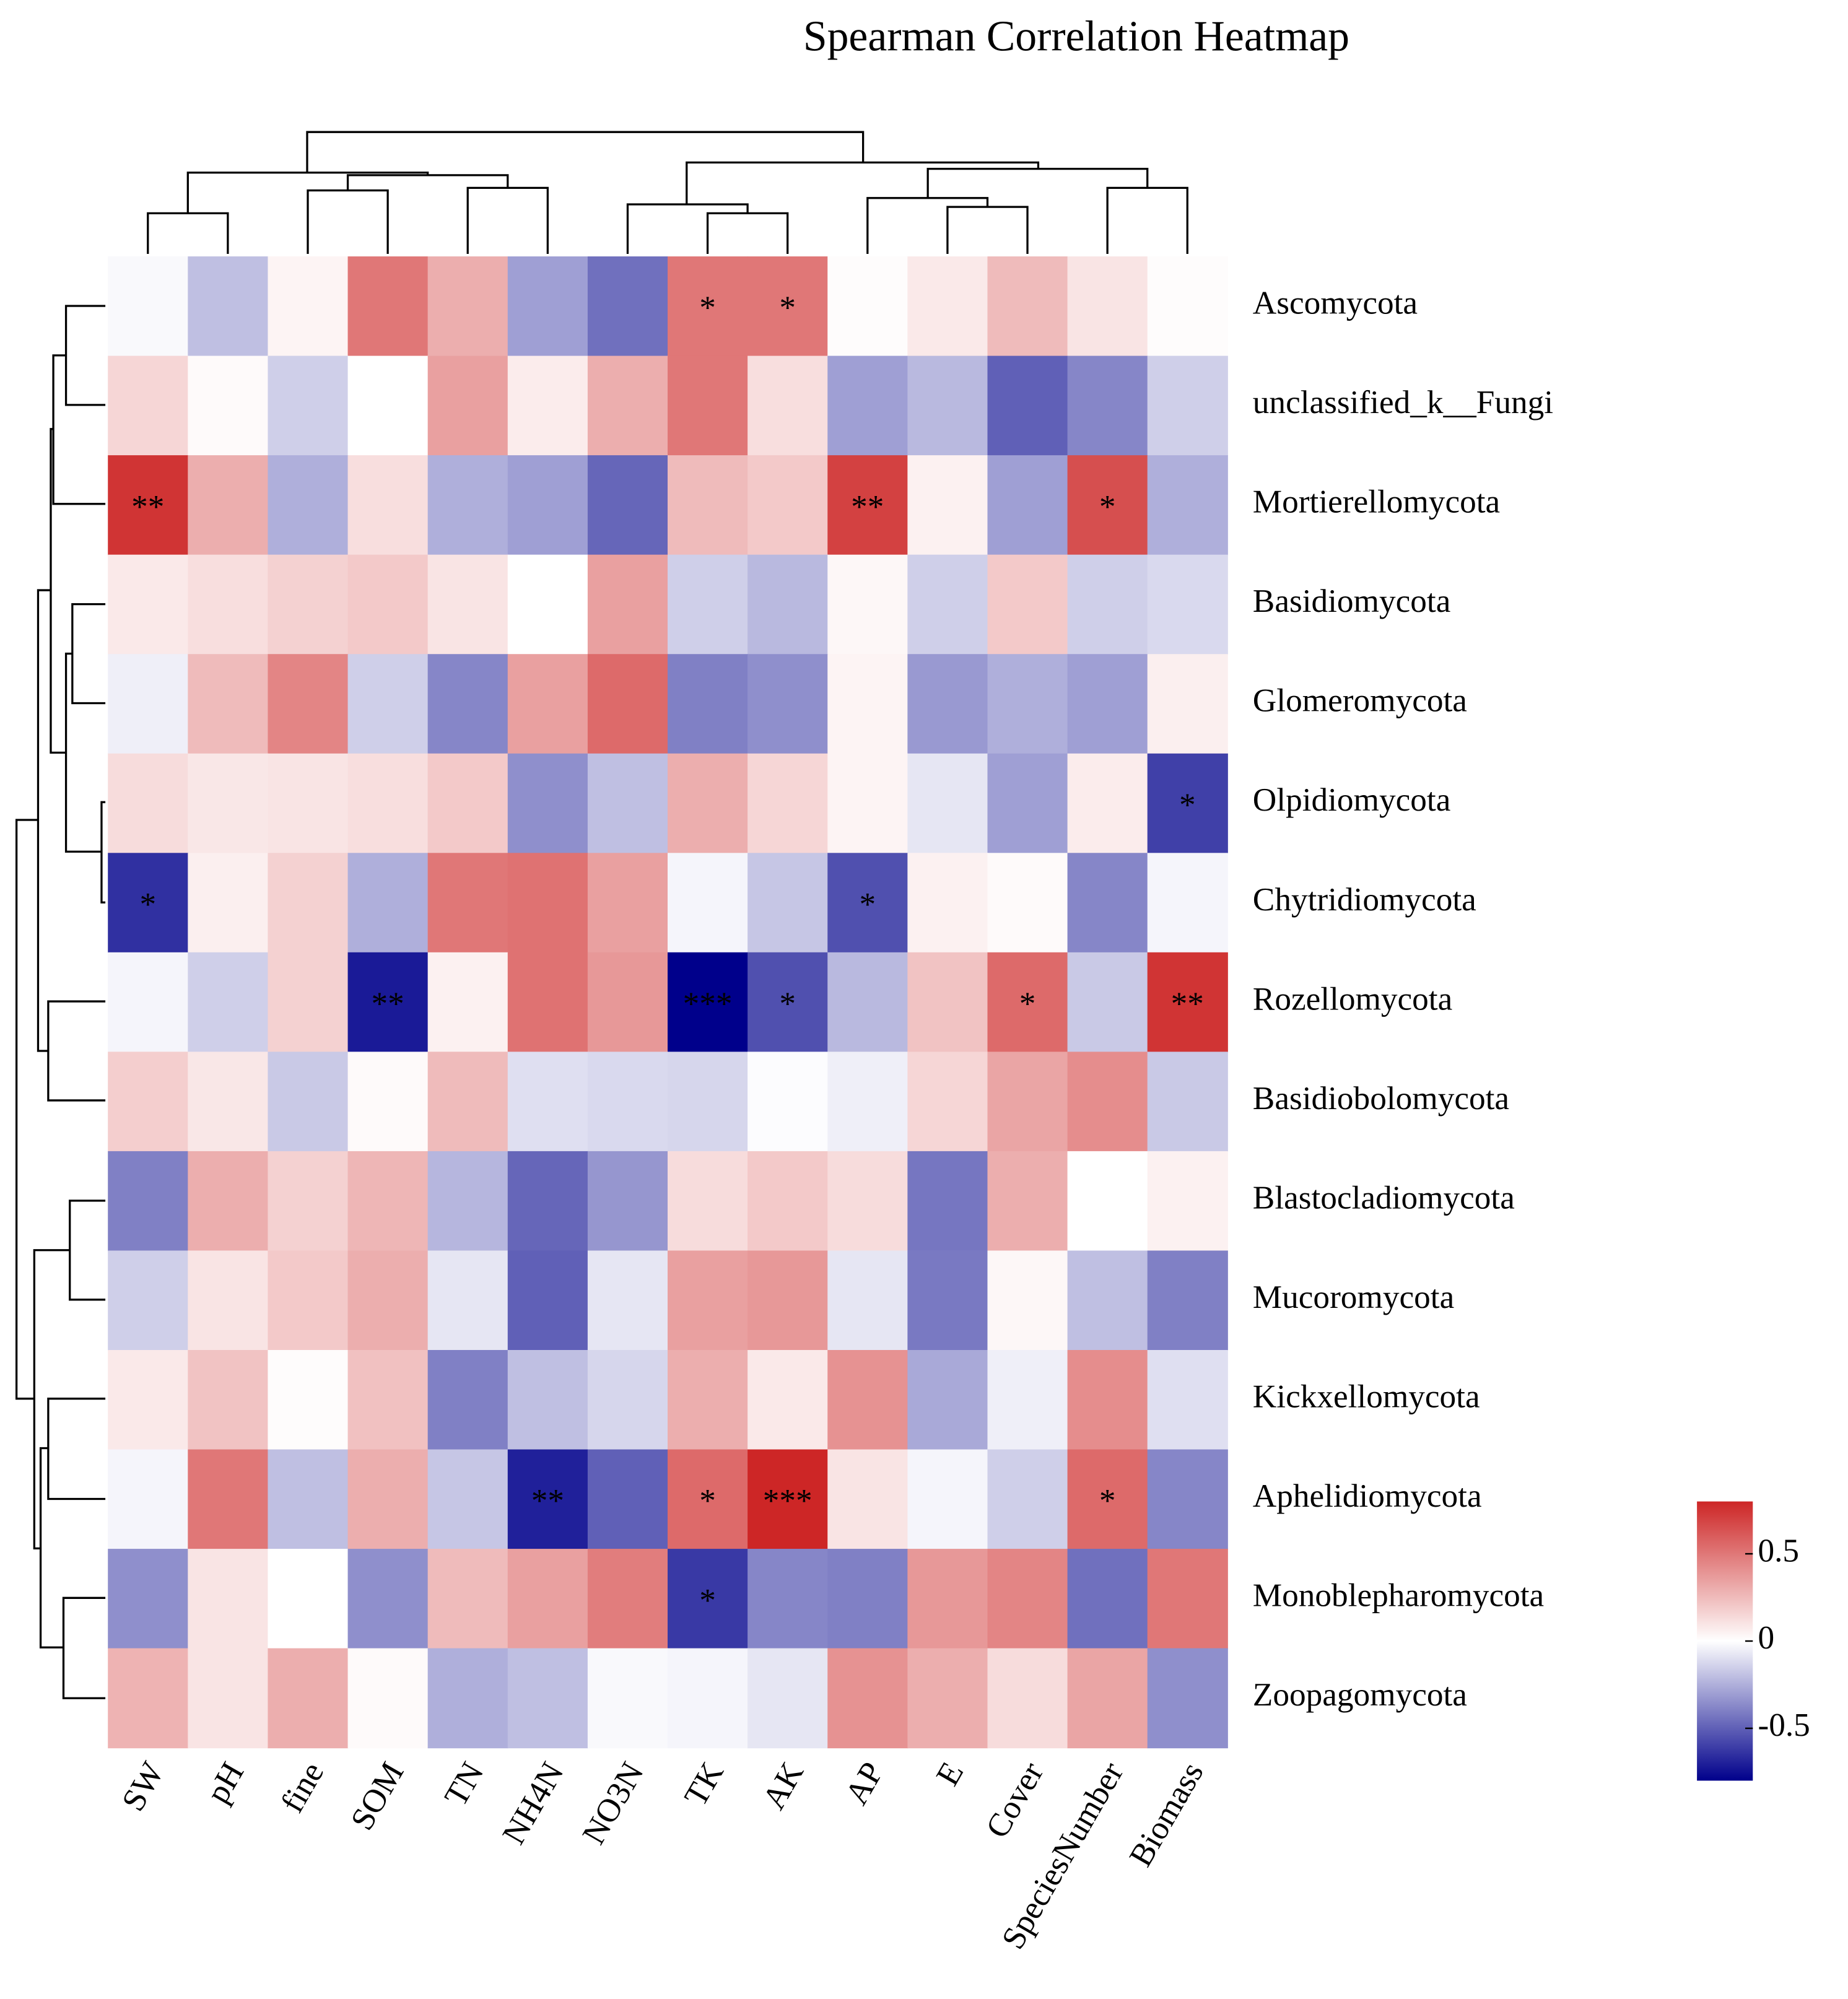  What do you see at coordinates (1778, 1550) in the screenshot?
I see `colorbar-tick-label: 0.5` at bounding box center [1778, 1550].